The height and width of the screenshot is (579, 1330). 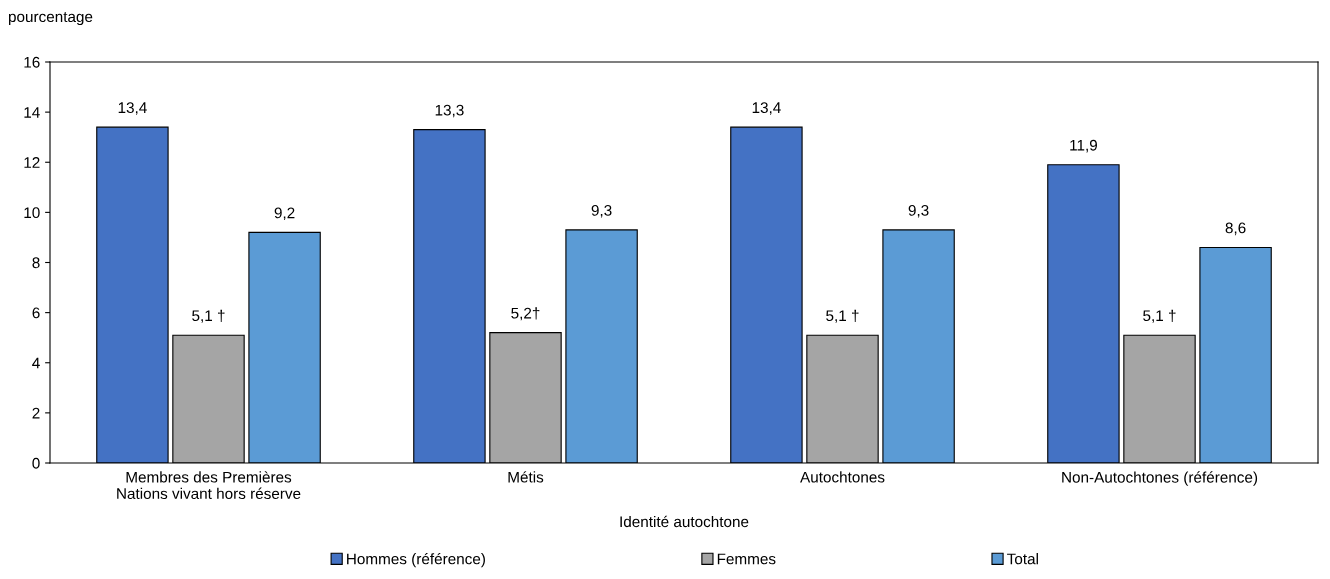 What do you see at coordinates (526, 477) in the screenshot?
I see `x-tick-label: Métis` at bounding box center [526, 477].